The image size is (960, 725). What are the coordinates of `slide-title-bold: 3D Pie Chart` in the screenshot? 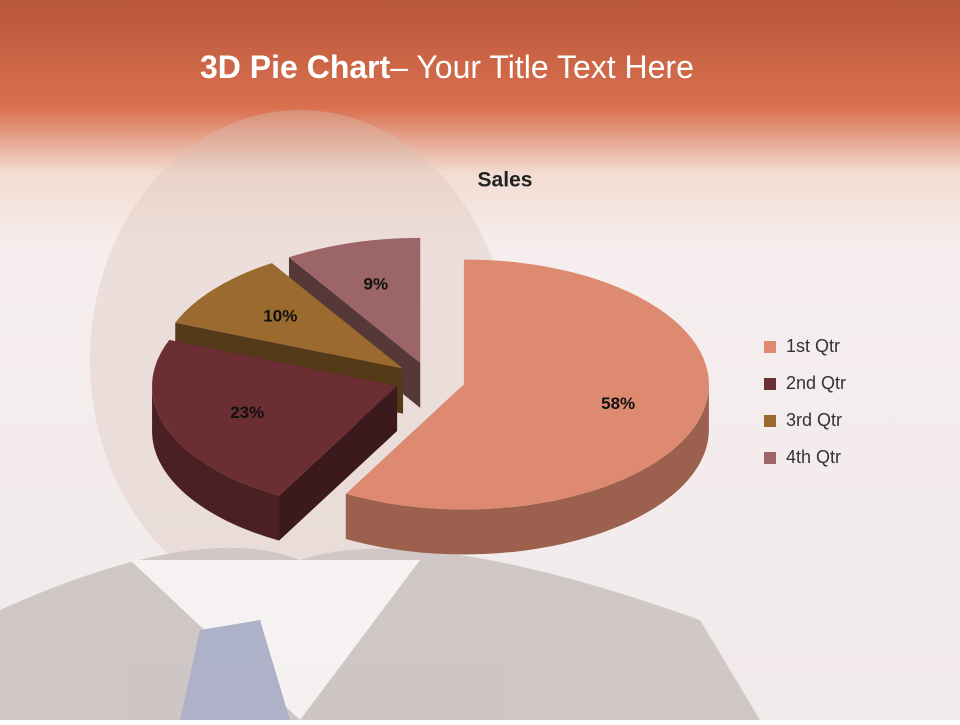 It's located at (295, 67).